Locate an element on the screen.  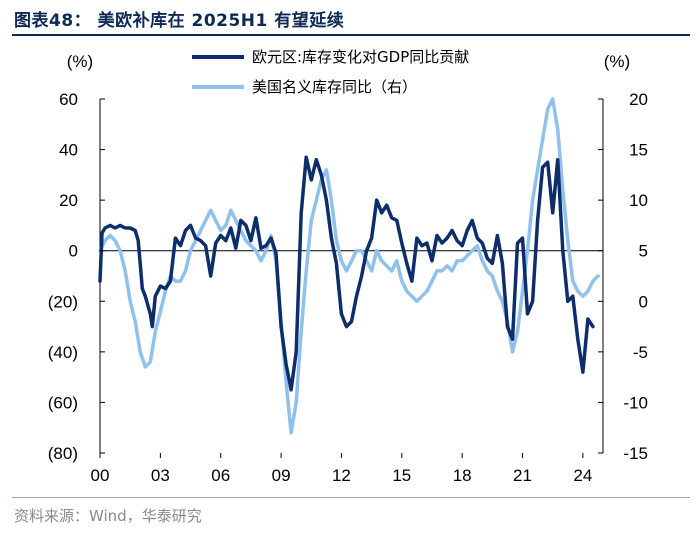
x-tick-label: 18 is located at coordinates (462, 475).